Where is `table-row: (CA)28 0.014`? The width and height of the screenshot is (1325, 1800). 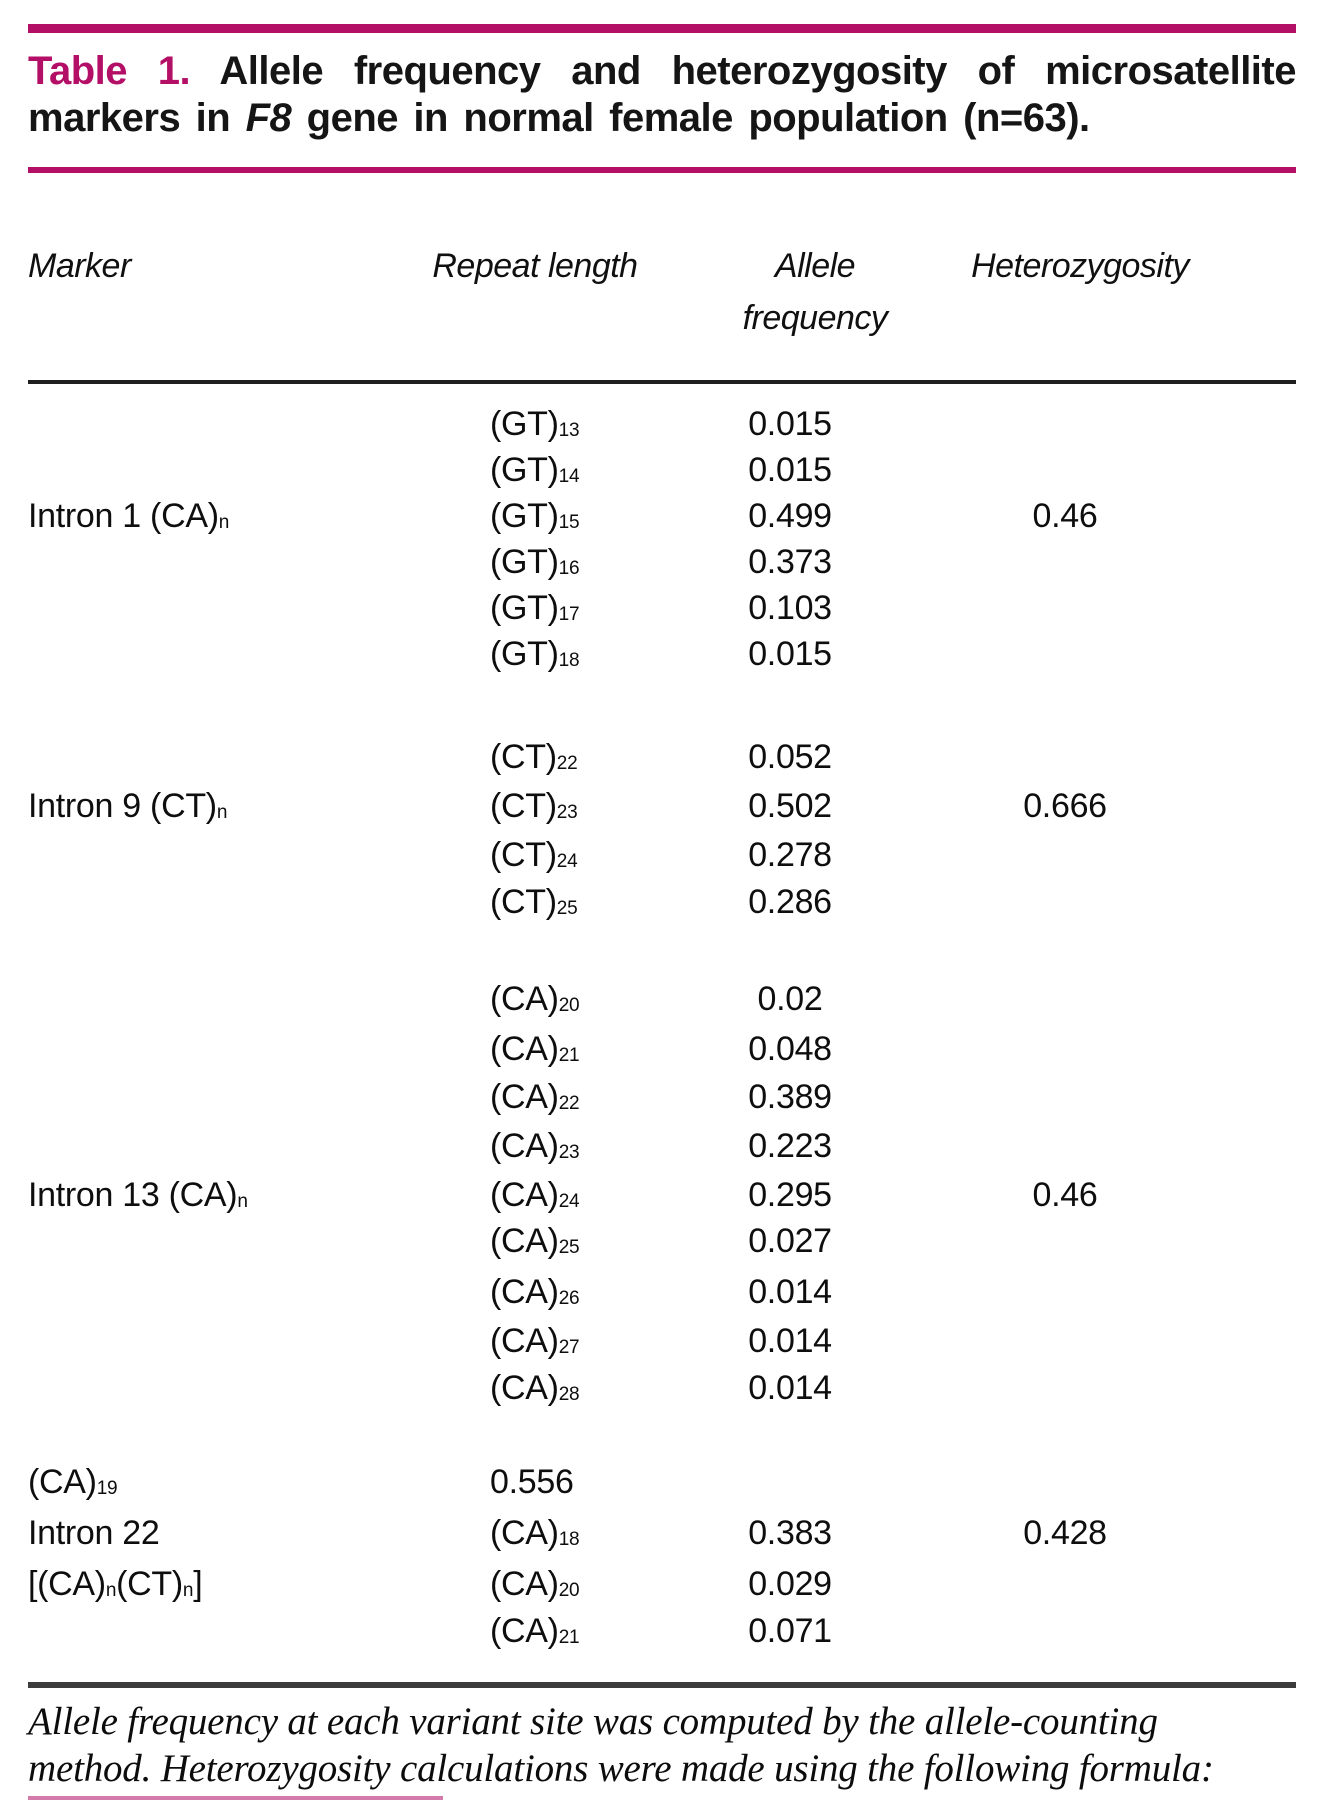 table-row: (CA)28 0.014 is located at coordinates (662, 1388).